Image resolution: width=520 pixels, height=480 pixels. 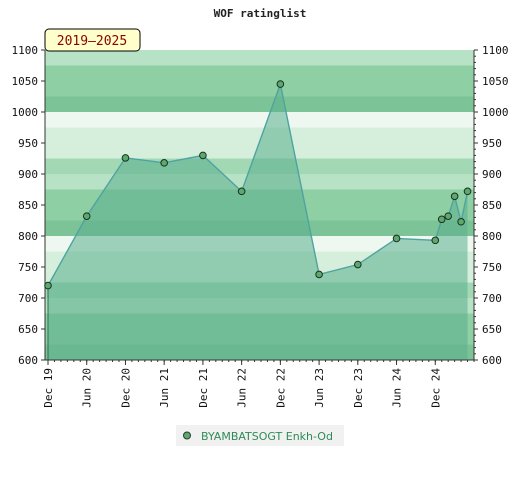 I want to click on y-tick-label-left: 850, so click(x=28, y=205).